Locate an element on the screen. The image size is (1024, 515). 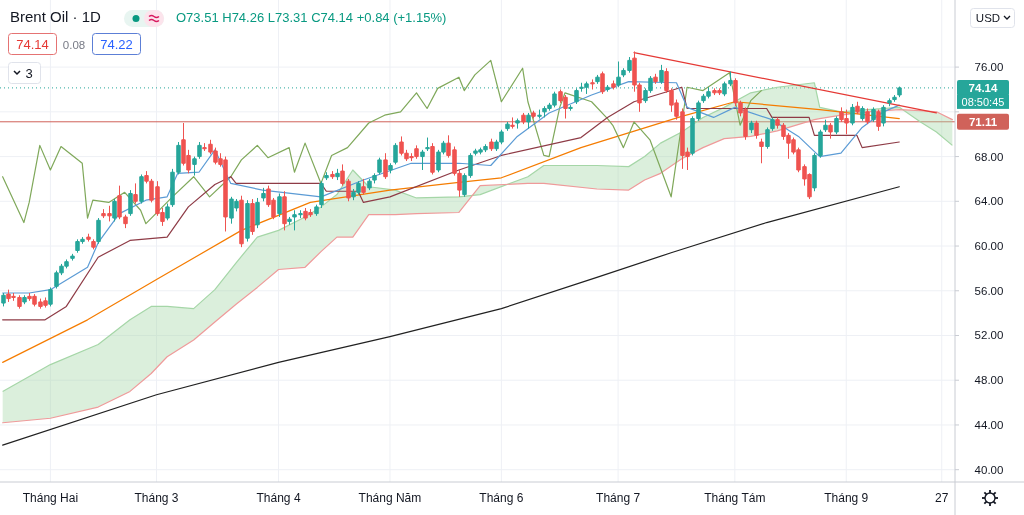
annotation: O73.51 H74.26 L73.31 C74.14 +0.84 (+1.15%) is located at coordinates (311, 17).